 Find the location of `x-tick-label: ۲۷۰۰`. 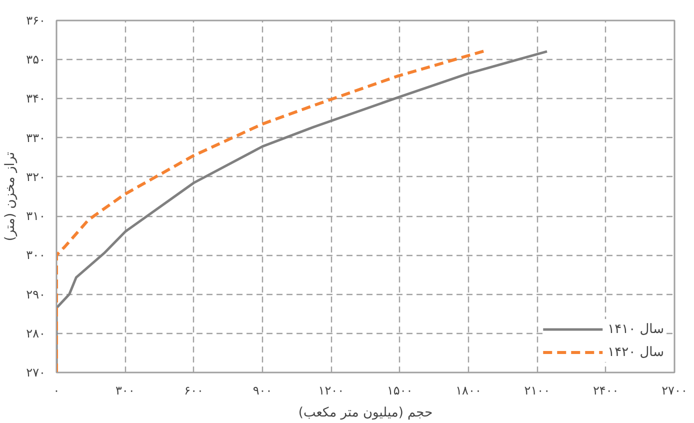

x-tick-label: ۲۷۰۰ is located at coordinates (675, 391).